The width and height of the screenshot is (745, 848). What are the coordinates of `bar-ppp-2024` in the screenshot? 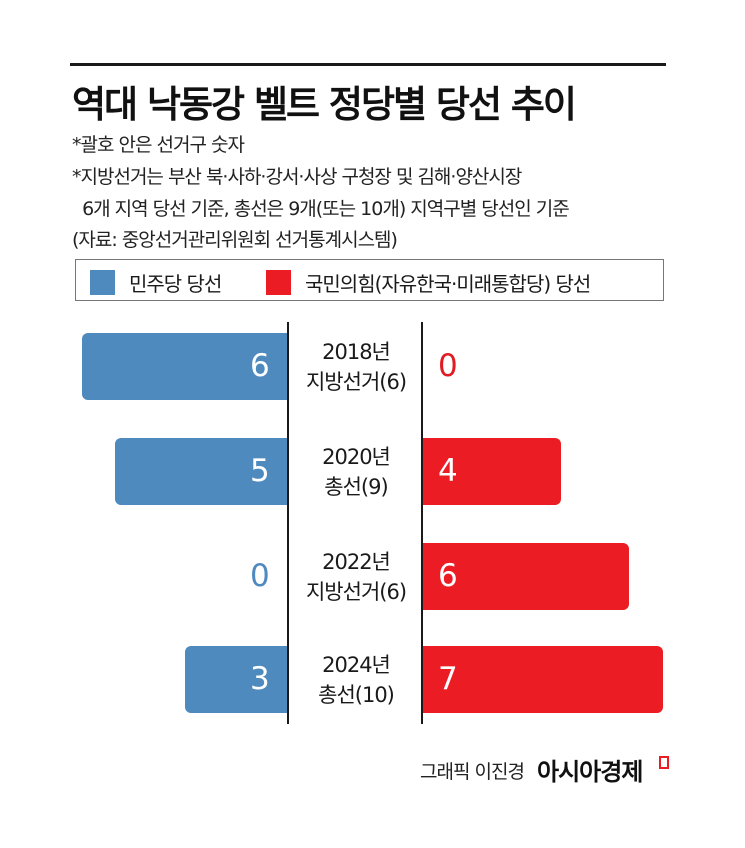 It's located at (543, 679).